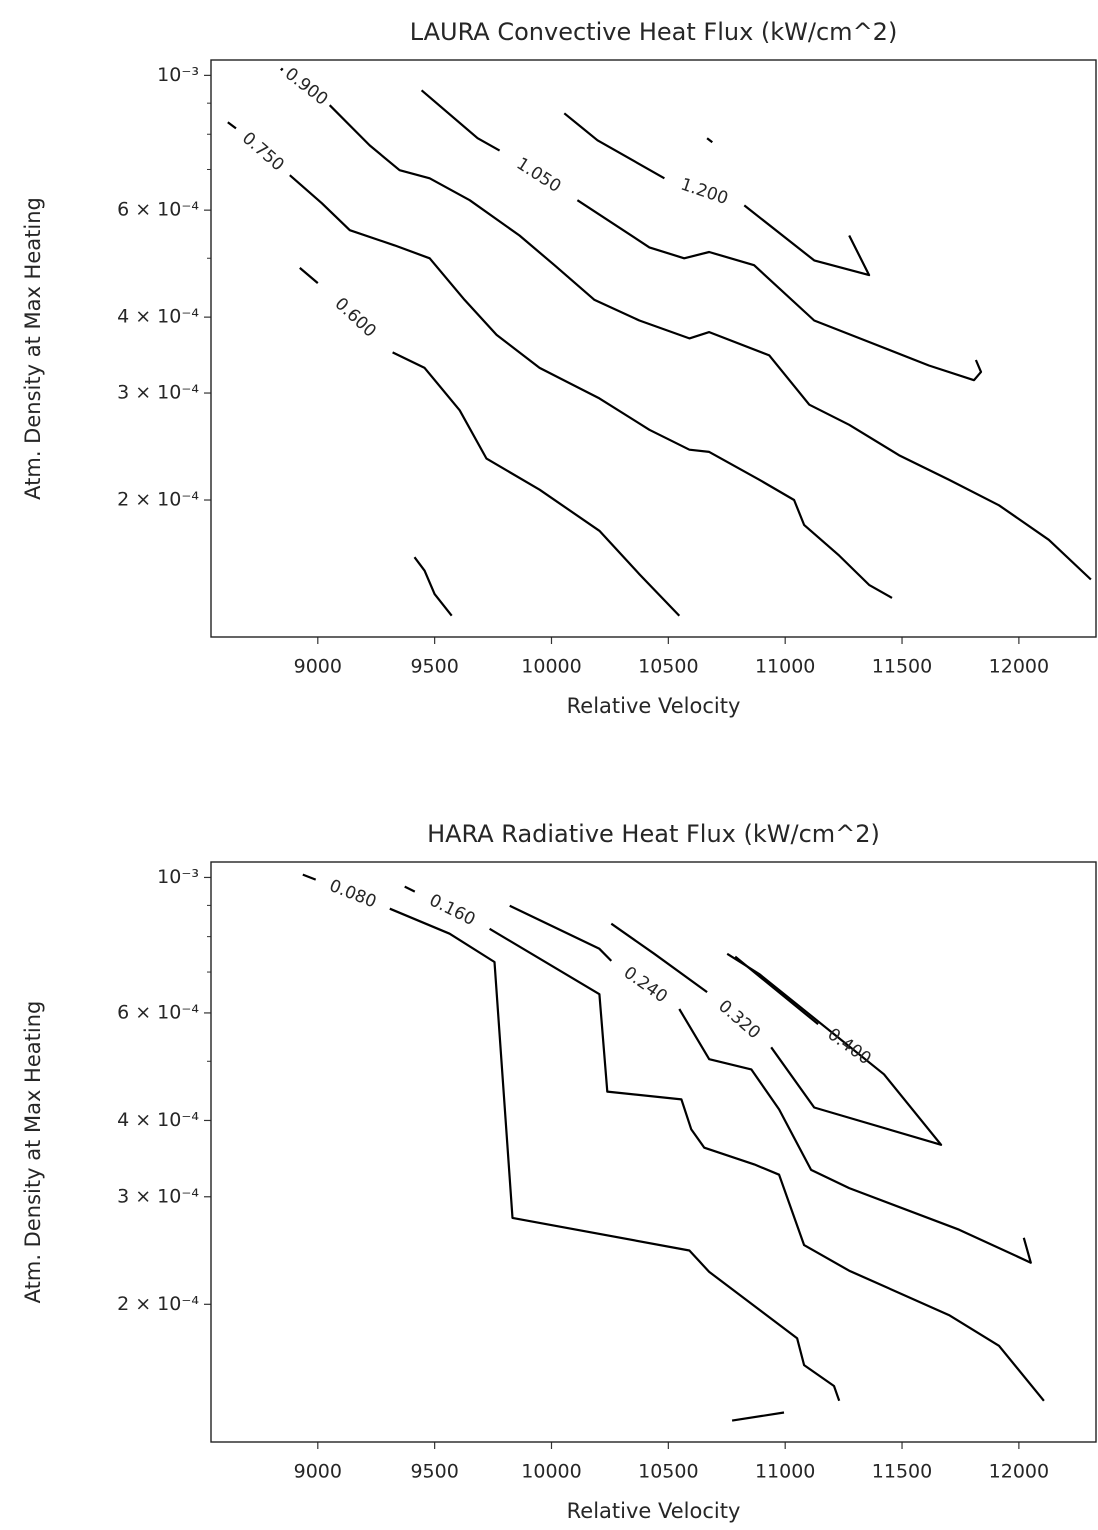 This screenshot has height=1530, width=1098. What do you see at coordinates (849, 1046) in the screenshot?
I see `contour-label: 0.400` at bounding box center [849, 1046].